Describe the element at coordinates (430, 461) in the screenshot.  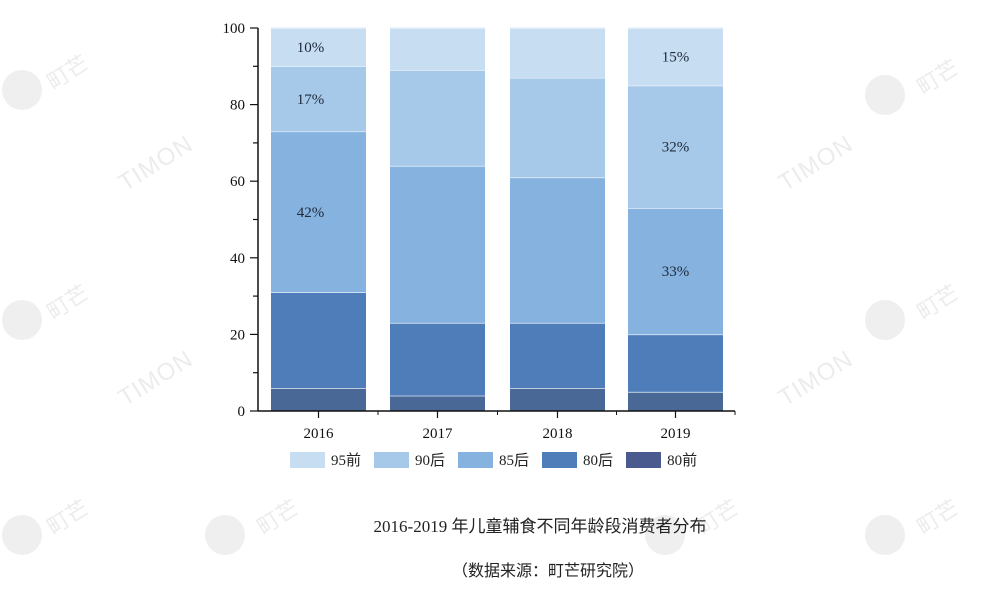
I see `legend-label: 90后` at that location.